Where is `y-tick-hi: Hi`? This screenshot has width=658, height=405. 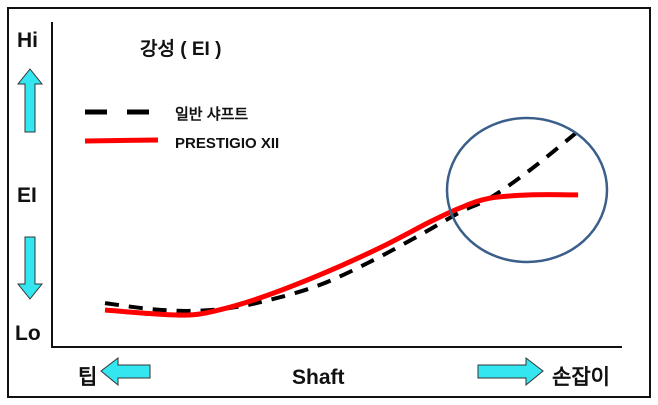
y-tick-hi: Hi is located at coordinates (27, 40).